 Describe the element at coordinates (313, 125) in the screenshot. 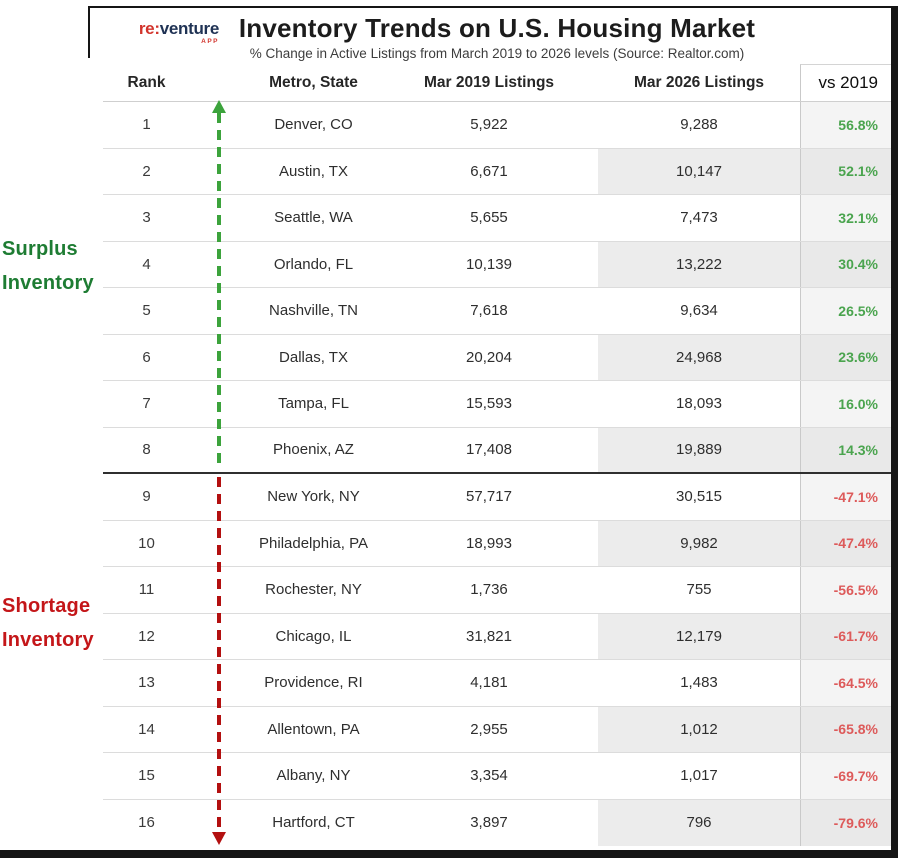

I see `metro-cell: Denver, CO` at that location.